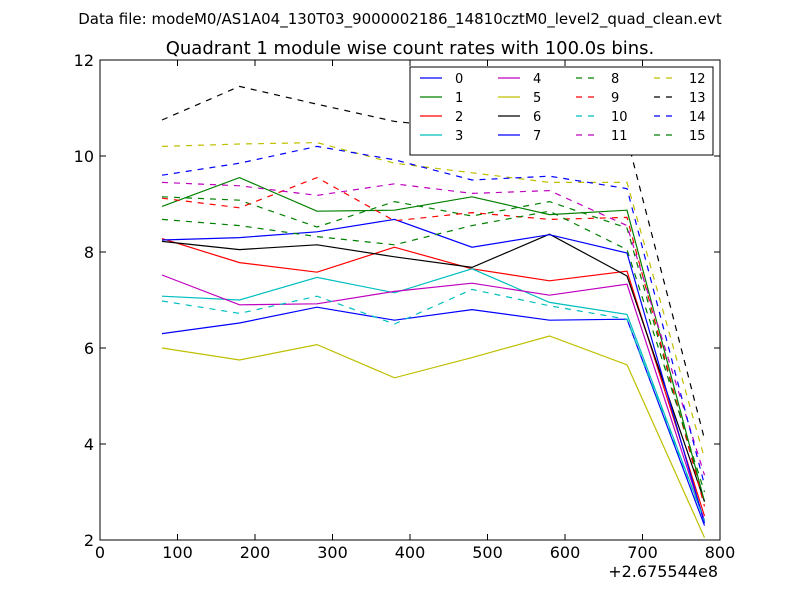 The width and height of the screenshot is (800, 600). What do you see at coordinates (697, 117) in the screenshot?
I see `legend-label-14: 14` at bounding box center [697, 117].